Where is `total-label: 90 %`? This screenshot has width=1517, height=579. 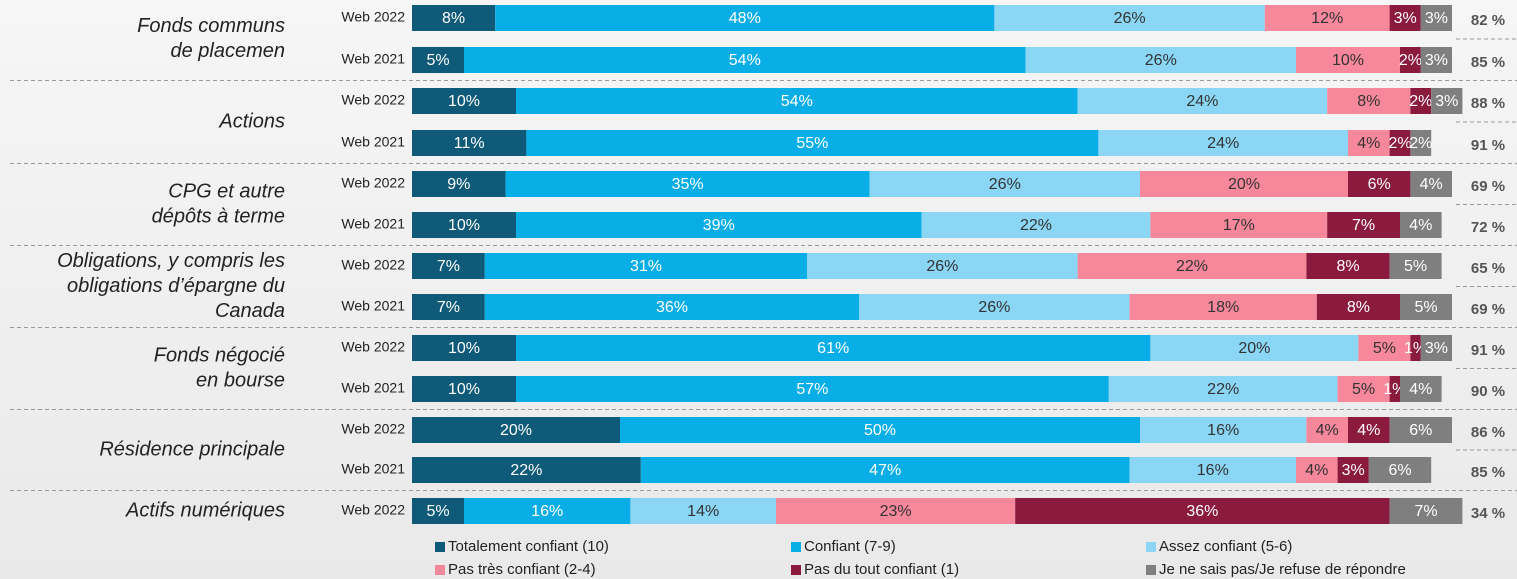
total-label: 90 % is located at coordinates (1488, 391).